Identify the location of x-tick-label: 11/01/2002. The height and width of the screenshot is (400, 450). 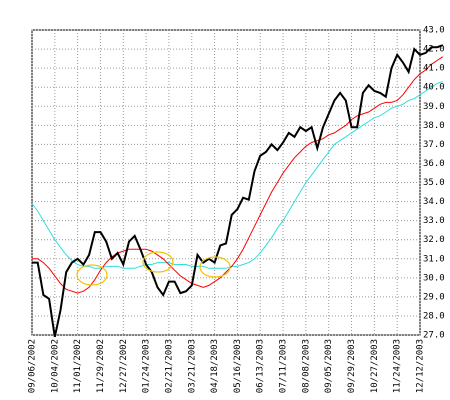
(78, 366).